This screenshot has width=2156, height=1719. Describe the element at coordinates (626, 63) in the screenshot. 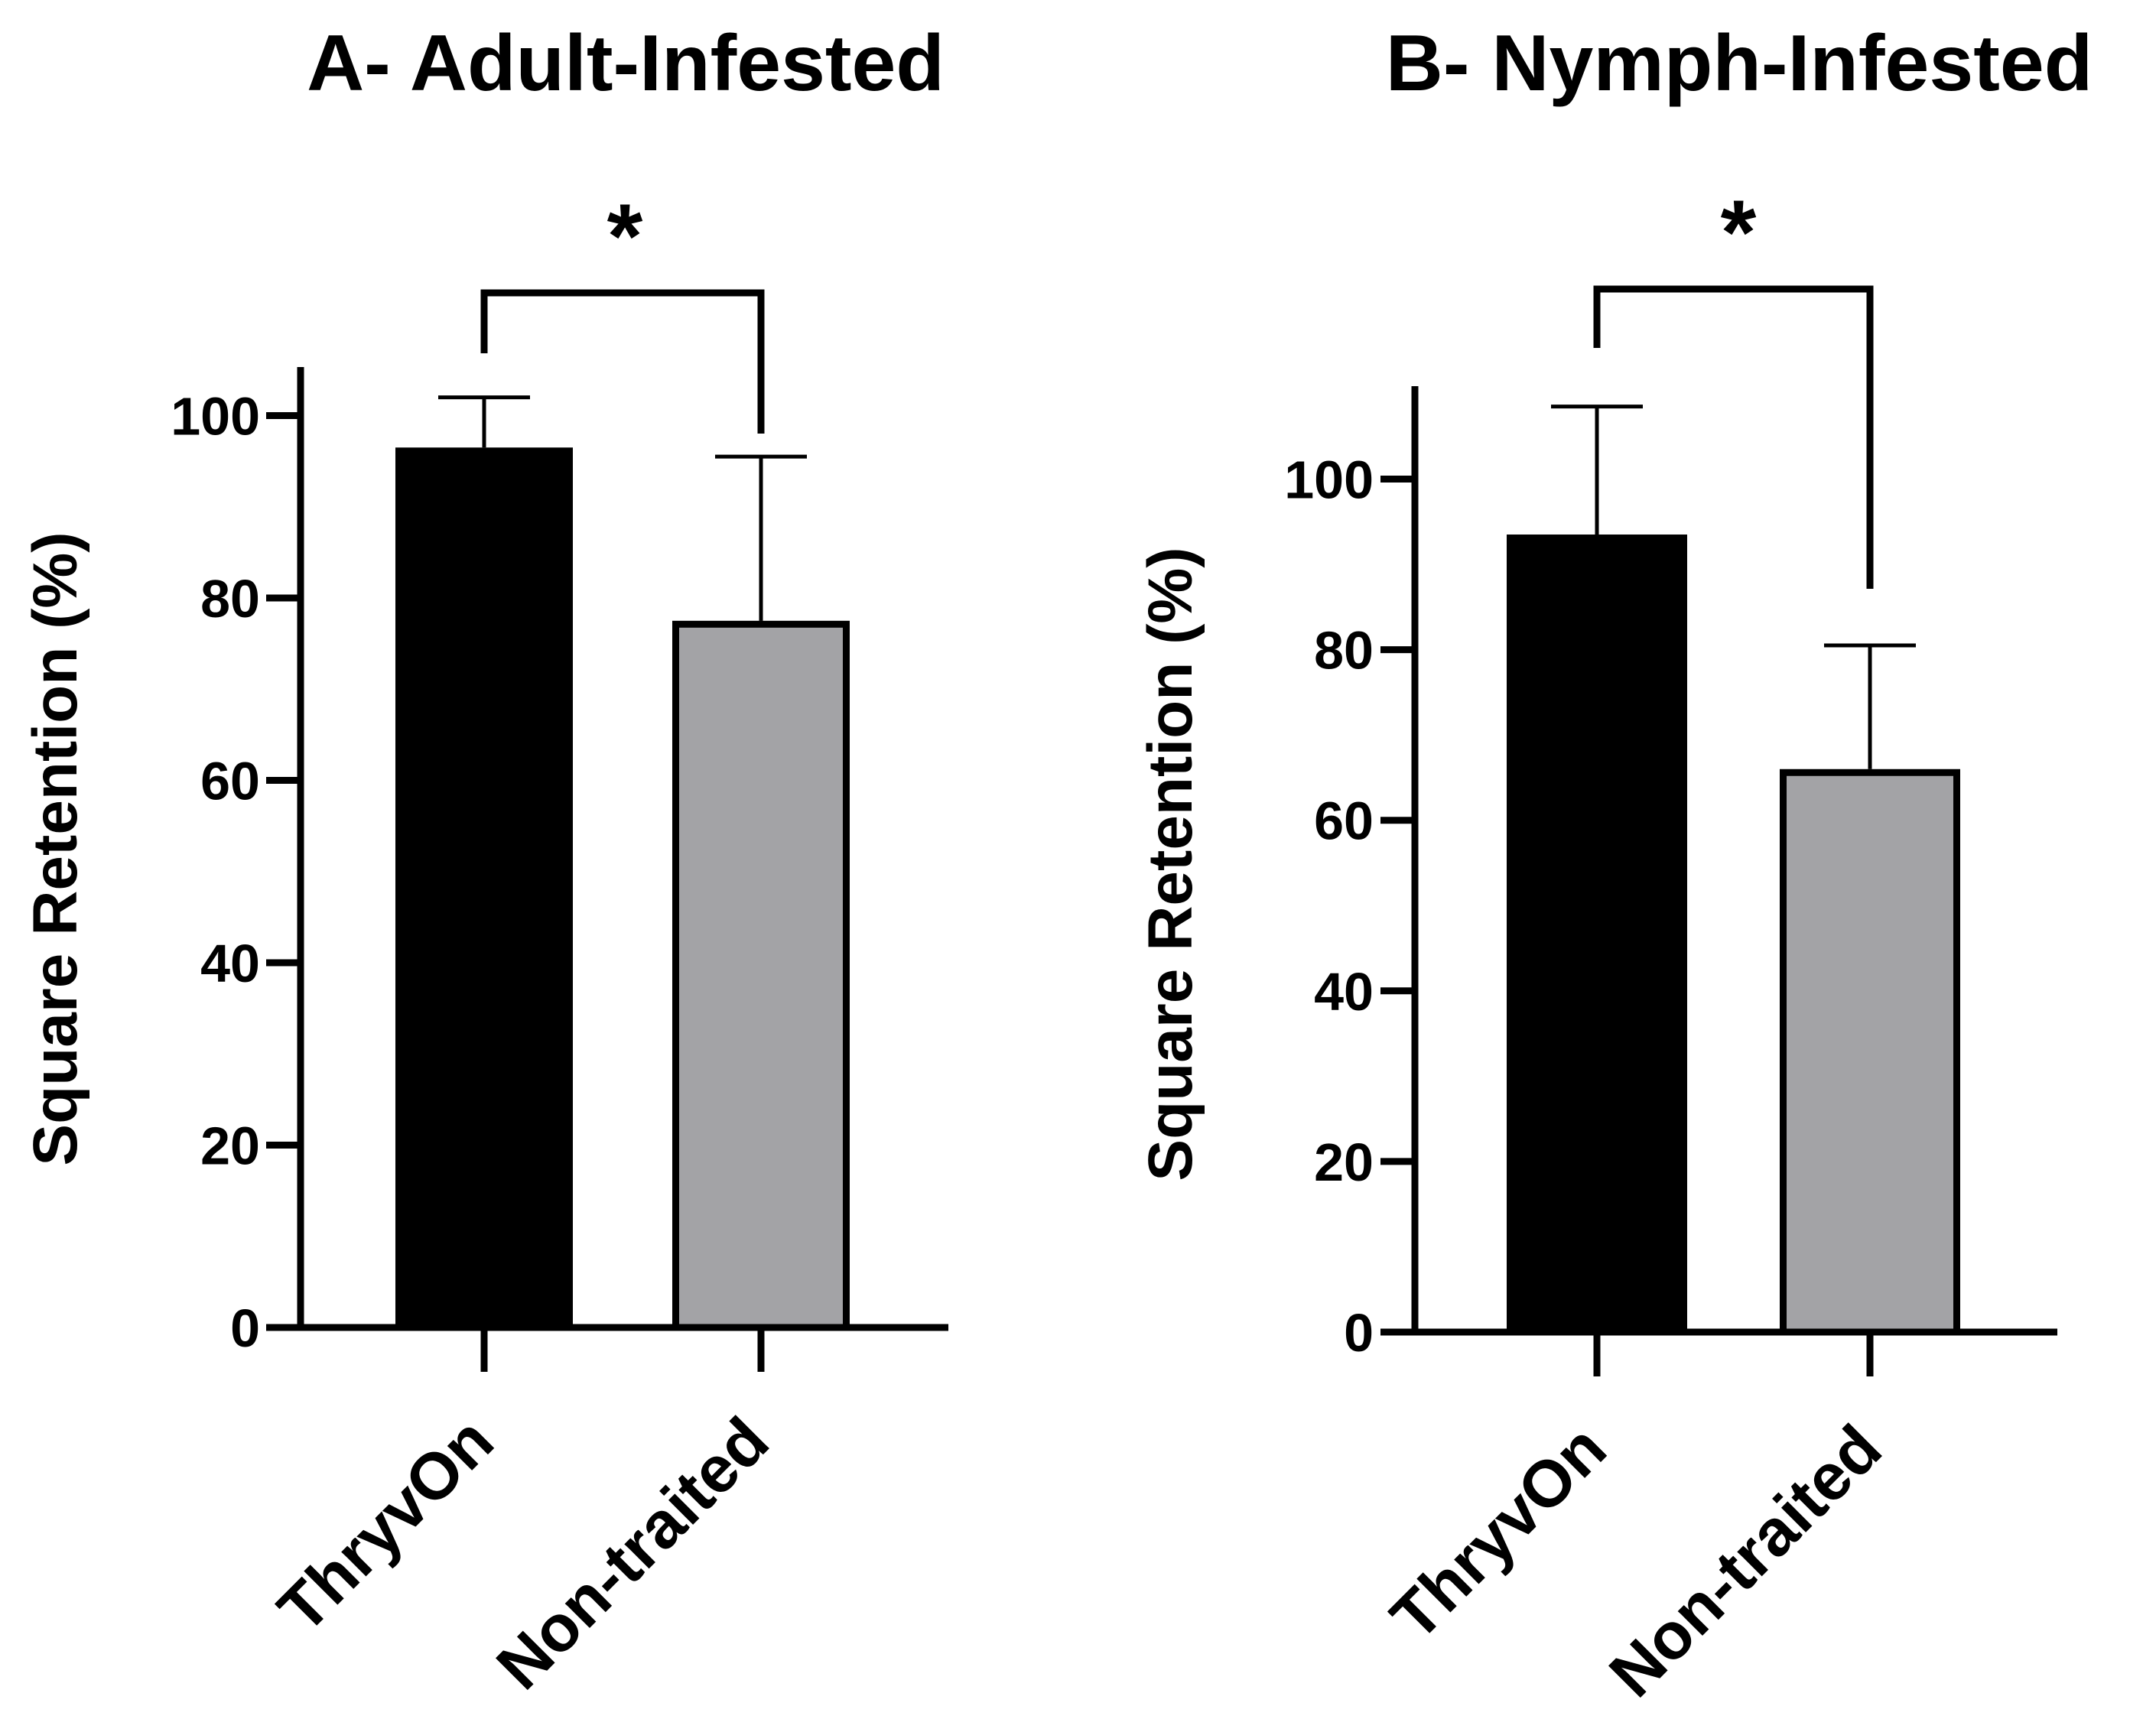

I see `chart-title: A- Adult-Infested` at that location.